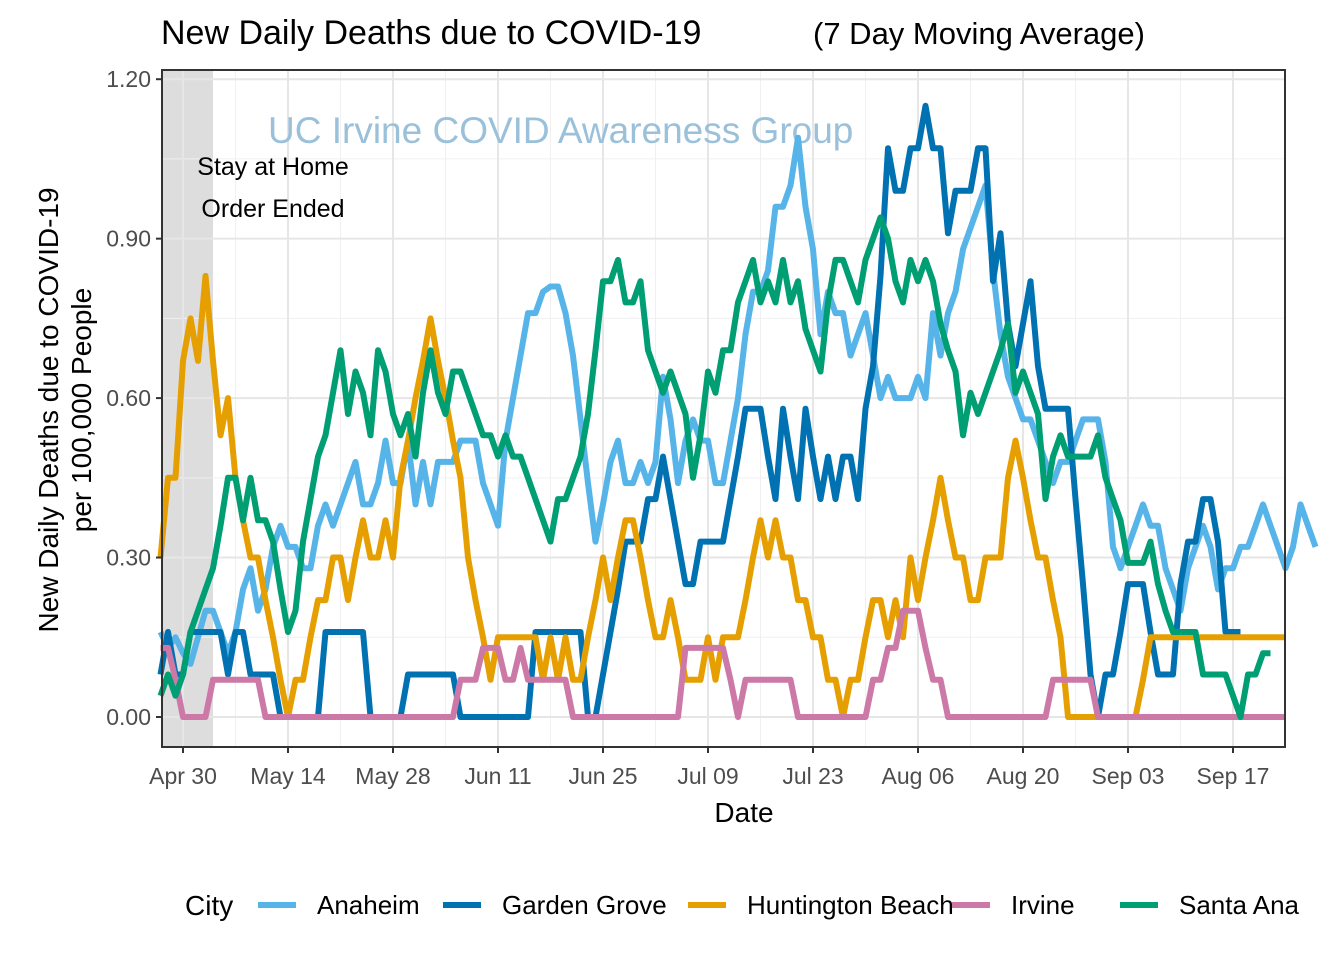  What do you see at coordinates (1239, 905) in the screenshot?
I see `legend-label-santa-ana: Santa Ana` at bounding box center [1239, 905].